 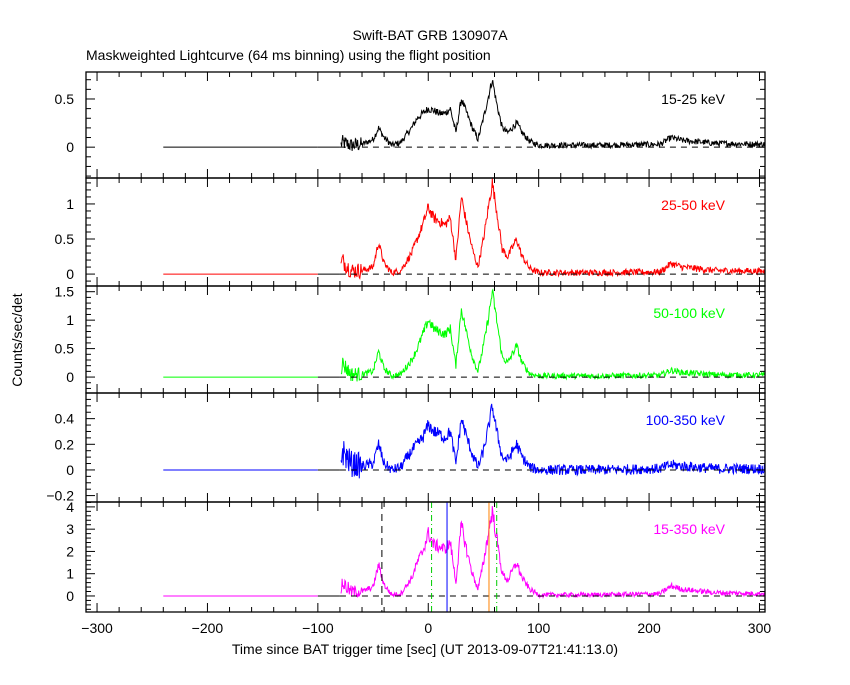 I want to click on y-tick-label: 4, so click(x=70, y=507).